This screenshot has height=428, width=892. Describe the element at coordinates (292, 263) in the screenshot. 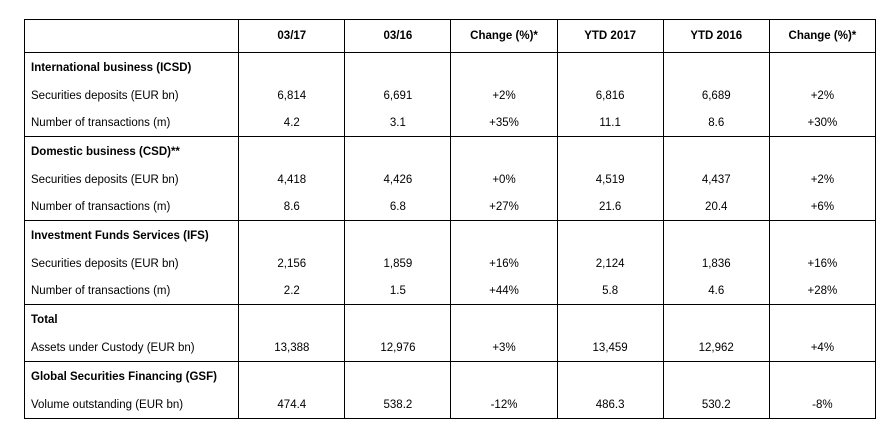

I see `value-cell: 2,156` at that location.